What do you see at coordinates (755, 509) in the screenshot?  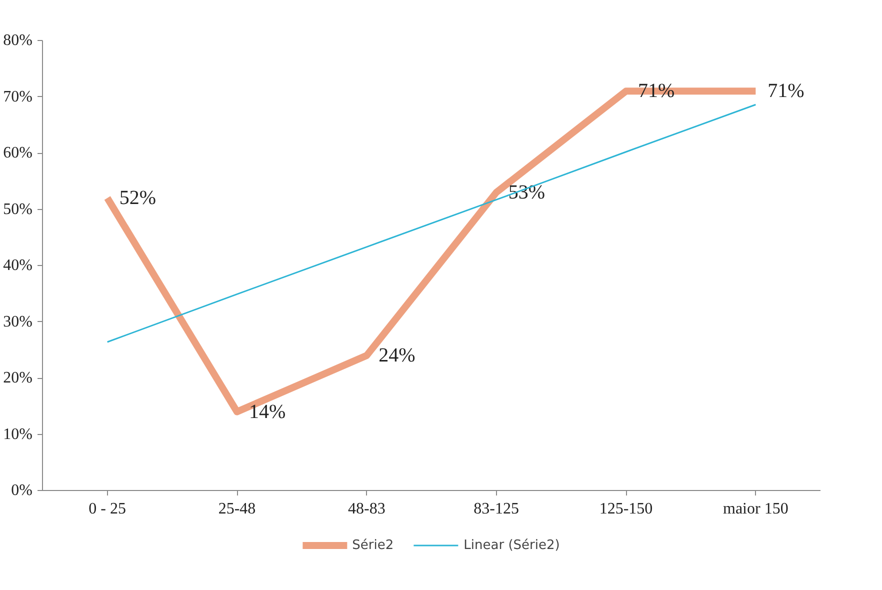 I see `x-tick-label: maior 150` at bounding box center [755, 509].